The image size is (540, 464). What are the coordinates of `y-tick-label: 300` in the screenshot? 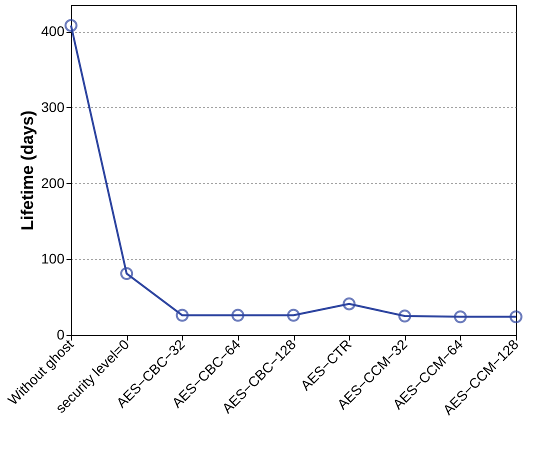 It's located at (53, 106).